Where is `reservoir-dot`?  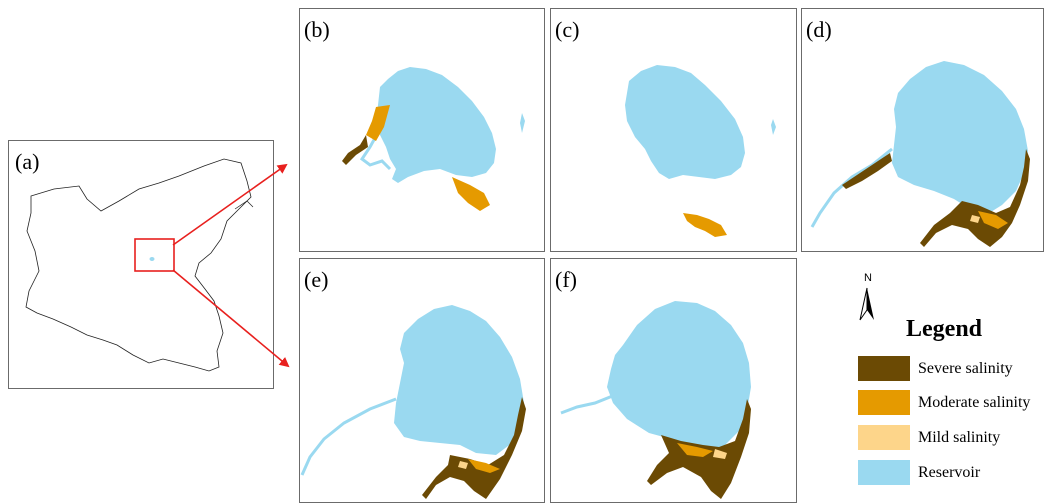 reservoir-dot is located at coordinates (152, 259).